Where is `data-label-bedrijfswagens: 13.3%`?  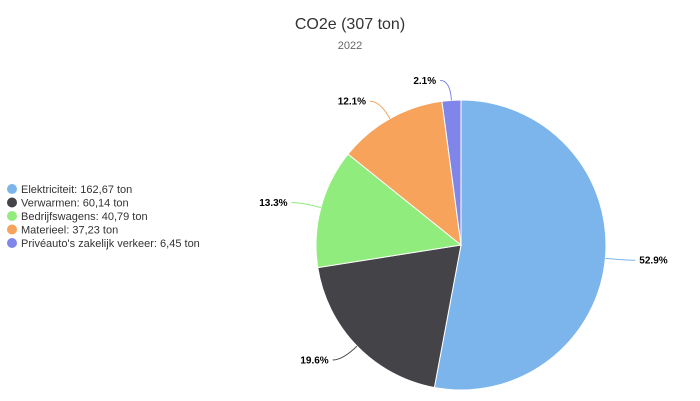
data-label-bedrijfswagens: 13.3% is located at coordinates (273, 203).